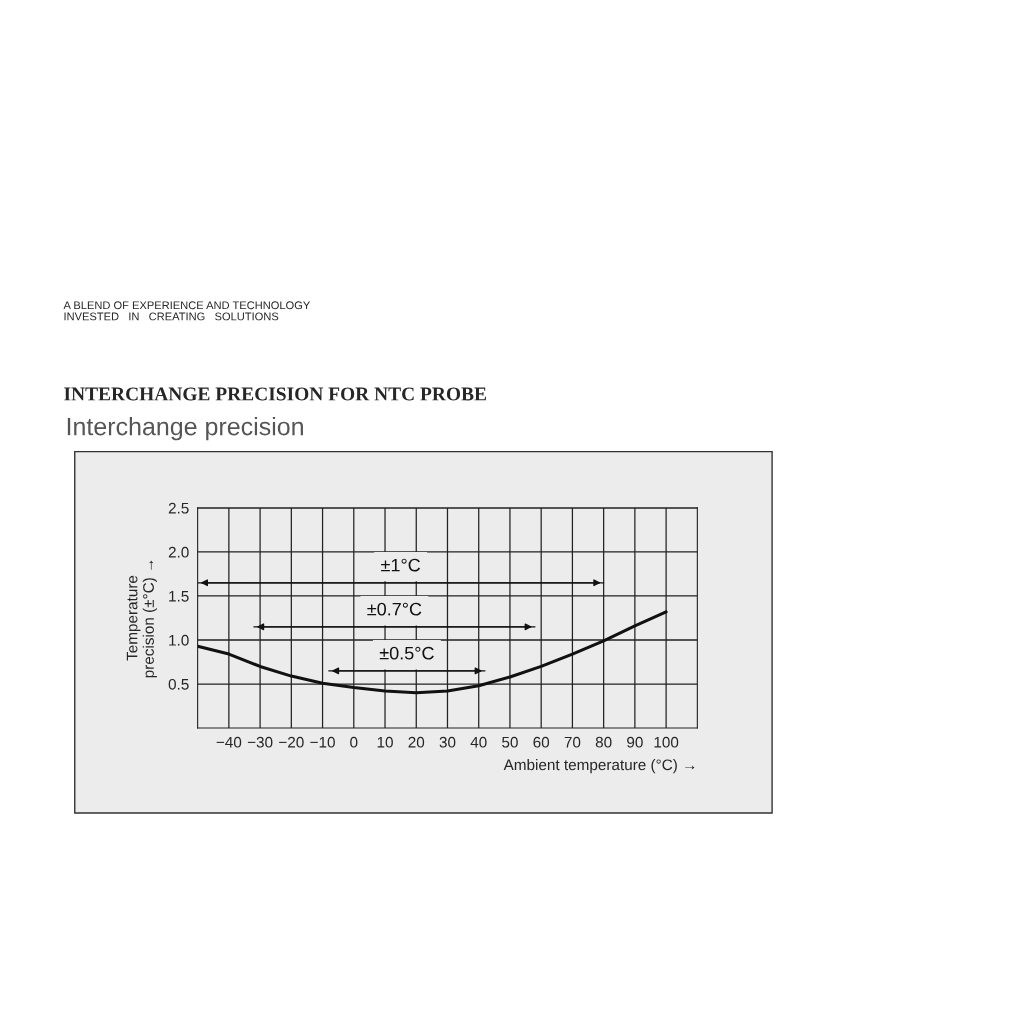 The image size is (1024, 1024). I want to click on x-tick-label: 40, so click(478, 742).